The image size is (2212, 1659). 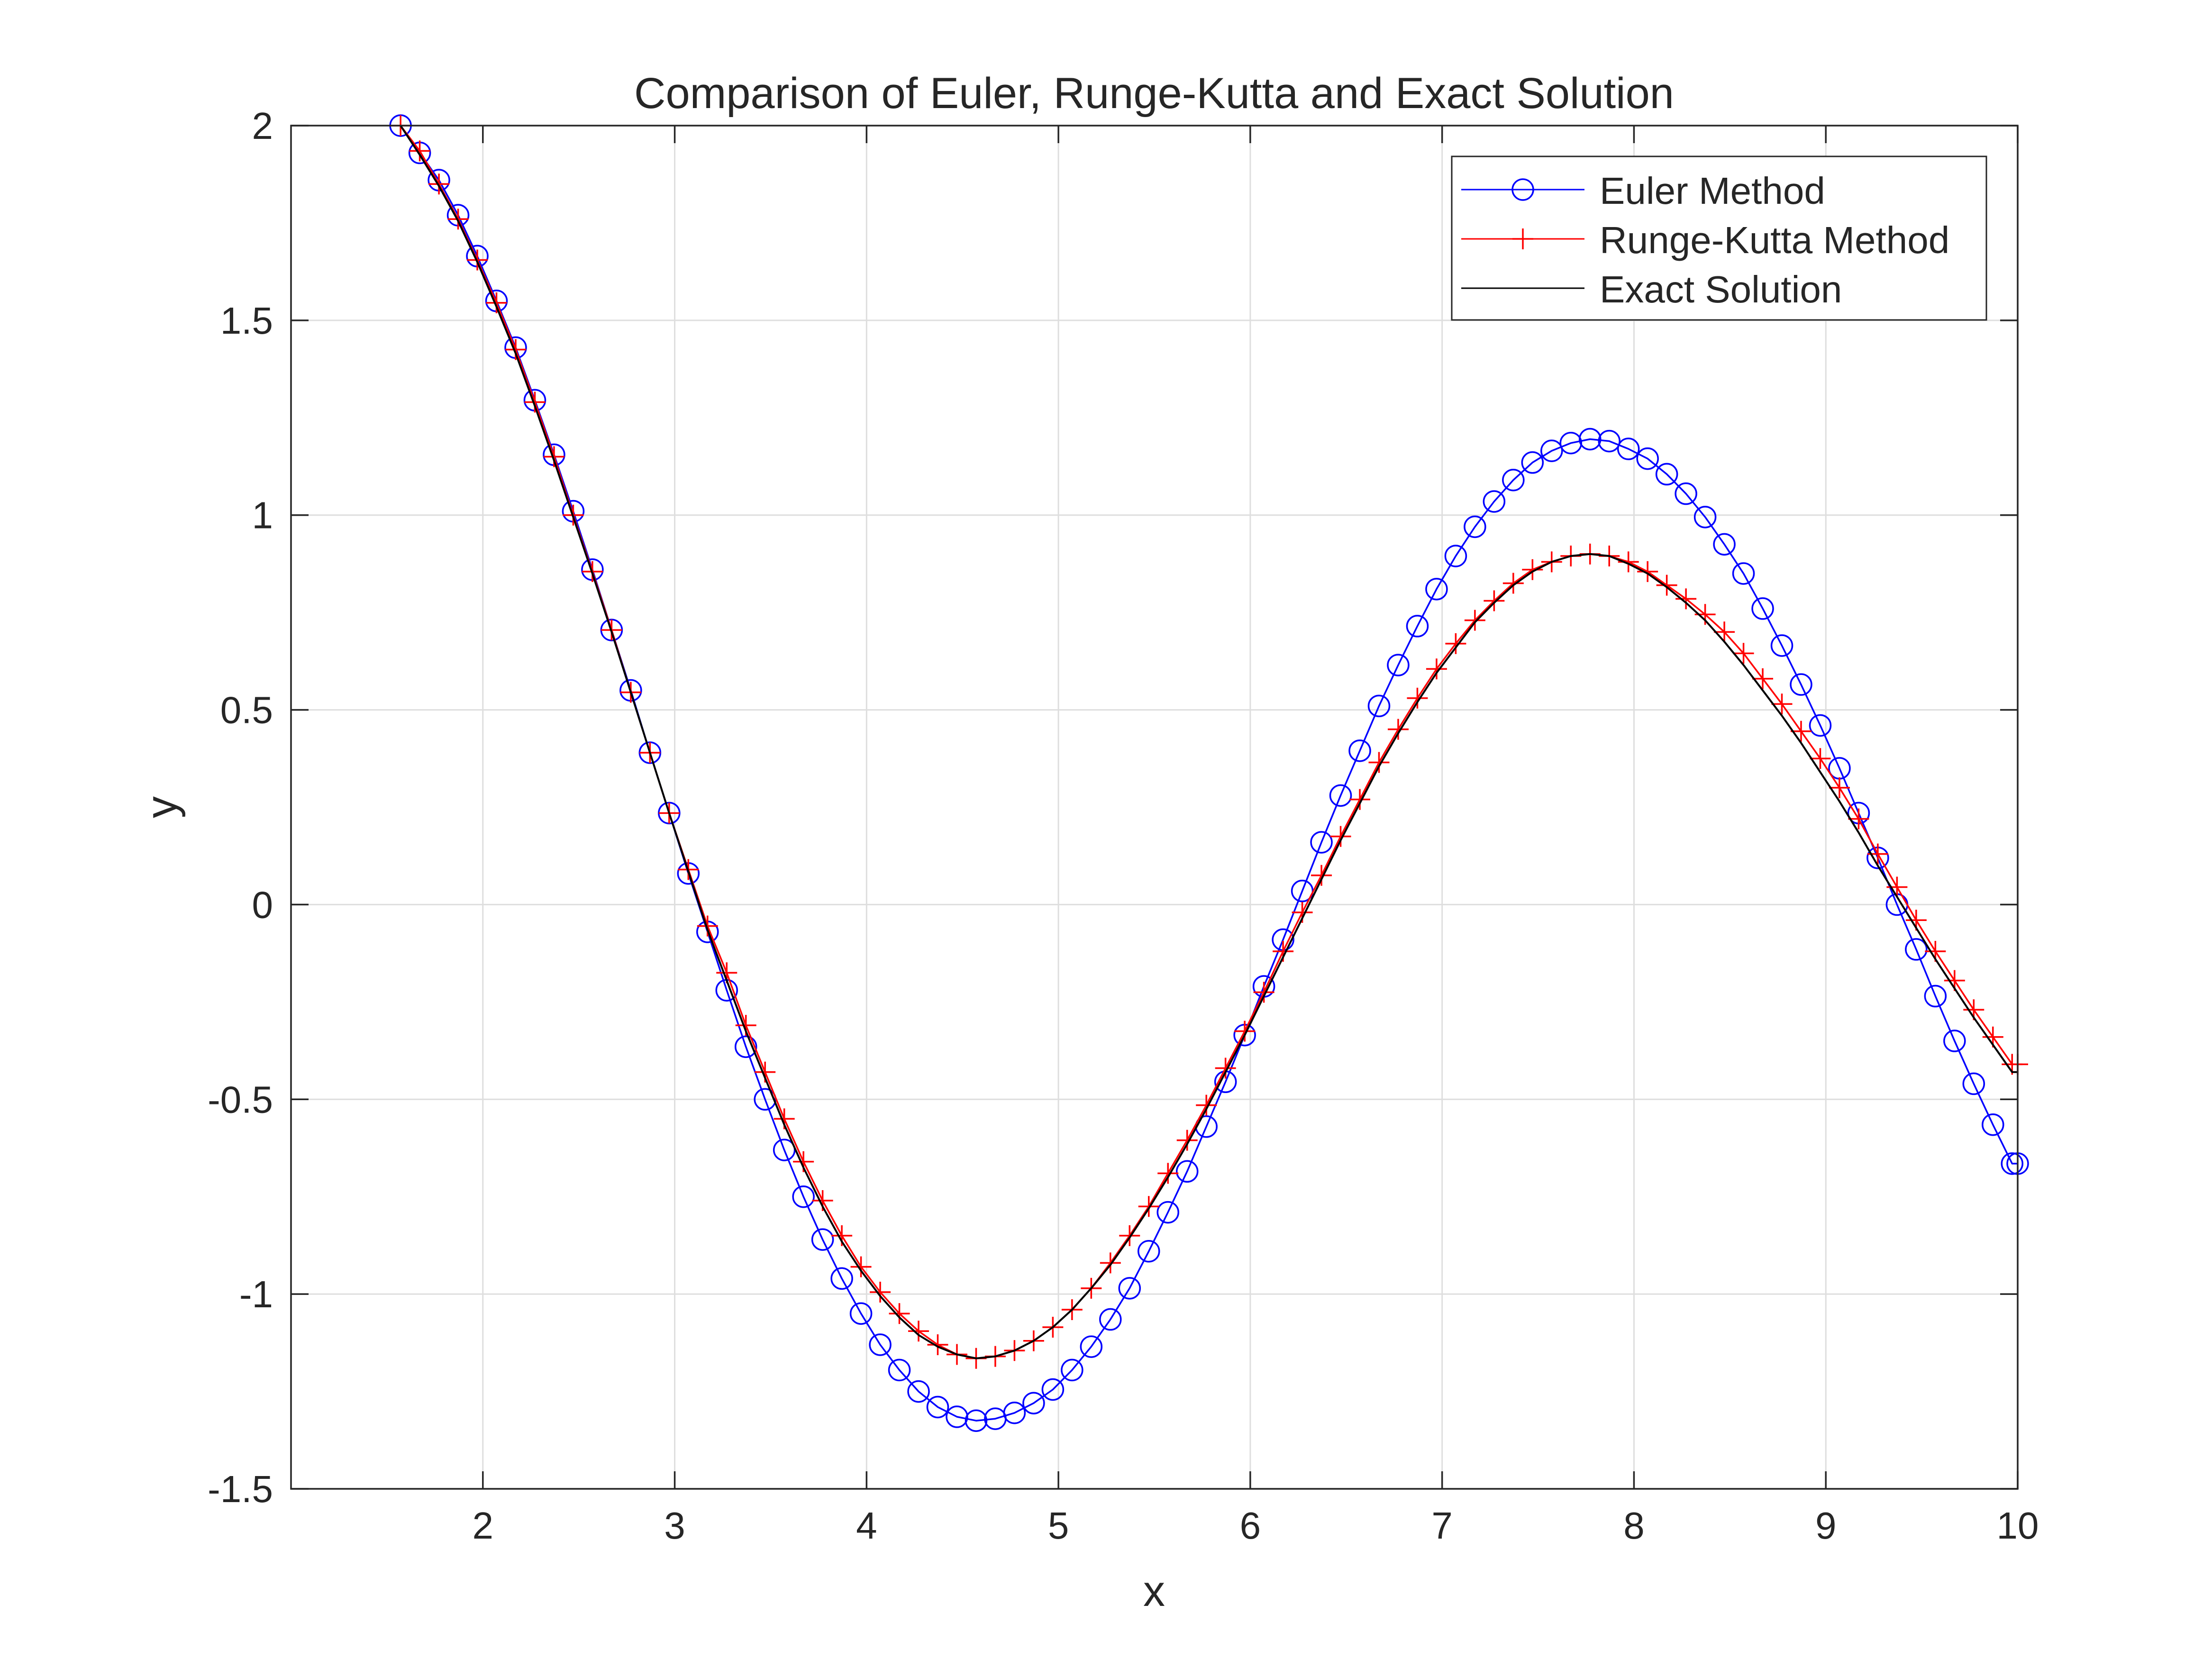 I want to click on x-tick-label: 10, so click(x=2018, y=1525).